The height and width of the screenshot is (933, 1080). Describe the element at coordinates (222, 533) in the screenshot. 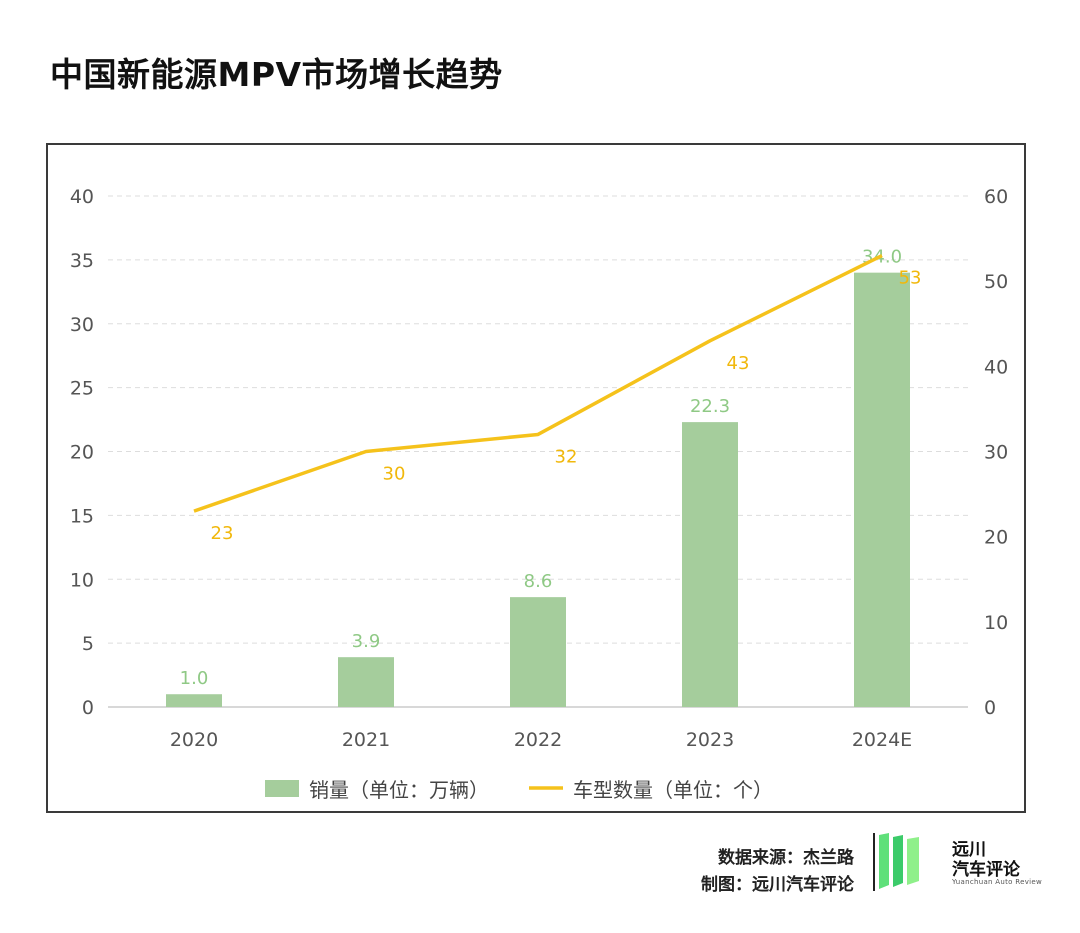

I see `line-data-label: 23` at that location.